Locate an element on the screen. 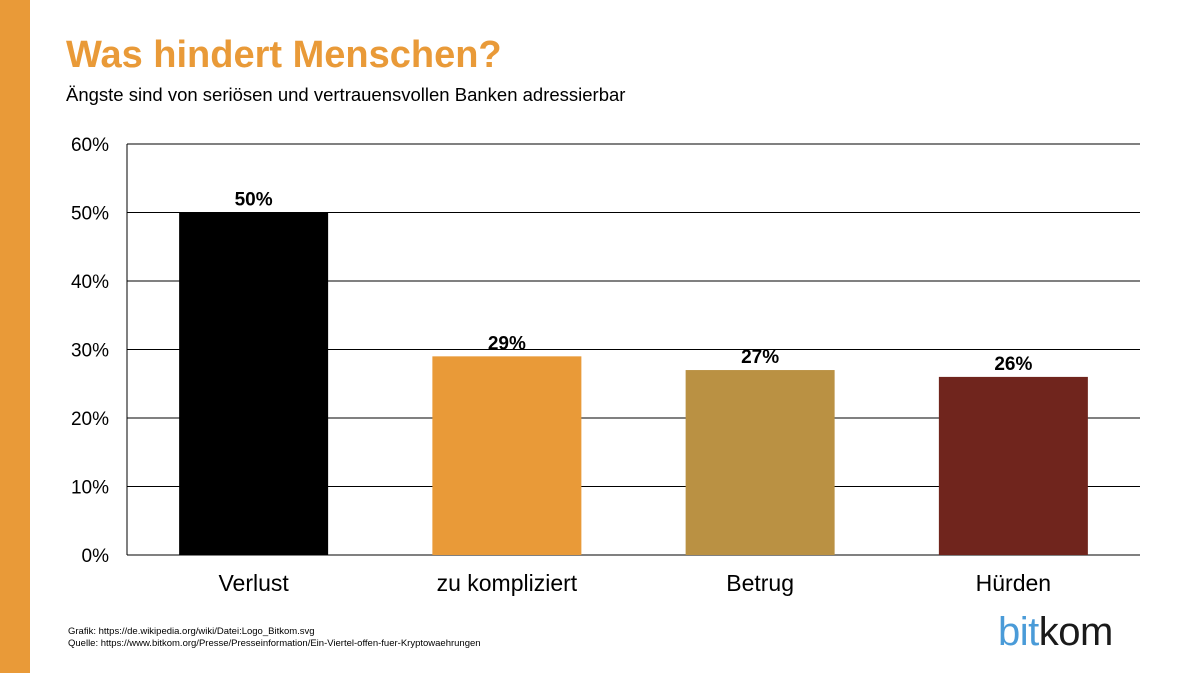 This screenshot has height=673, width=1200. x-tick-label: zu kompliziert is located at coordinates (507, 583).